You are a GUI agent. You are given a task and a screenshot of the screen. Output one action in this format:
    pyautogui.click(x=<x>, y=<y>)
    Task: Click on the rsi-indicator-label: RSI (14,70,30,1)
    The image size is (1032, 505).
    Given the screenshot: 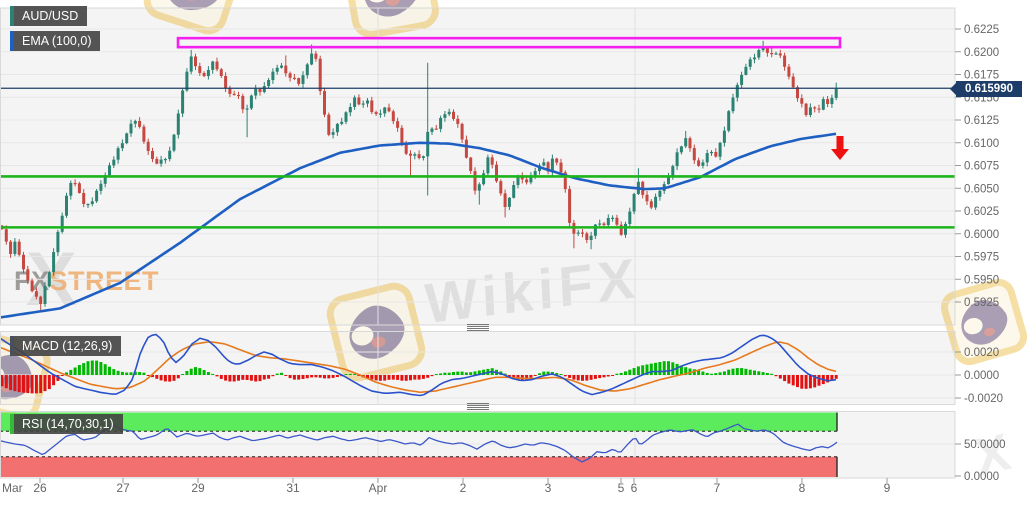 What is the action you would take?
    pyautogui.click(x=66, y=424)
    